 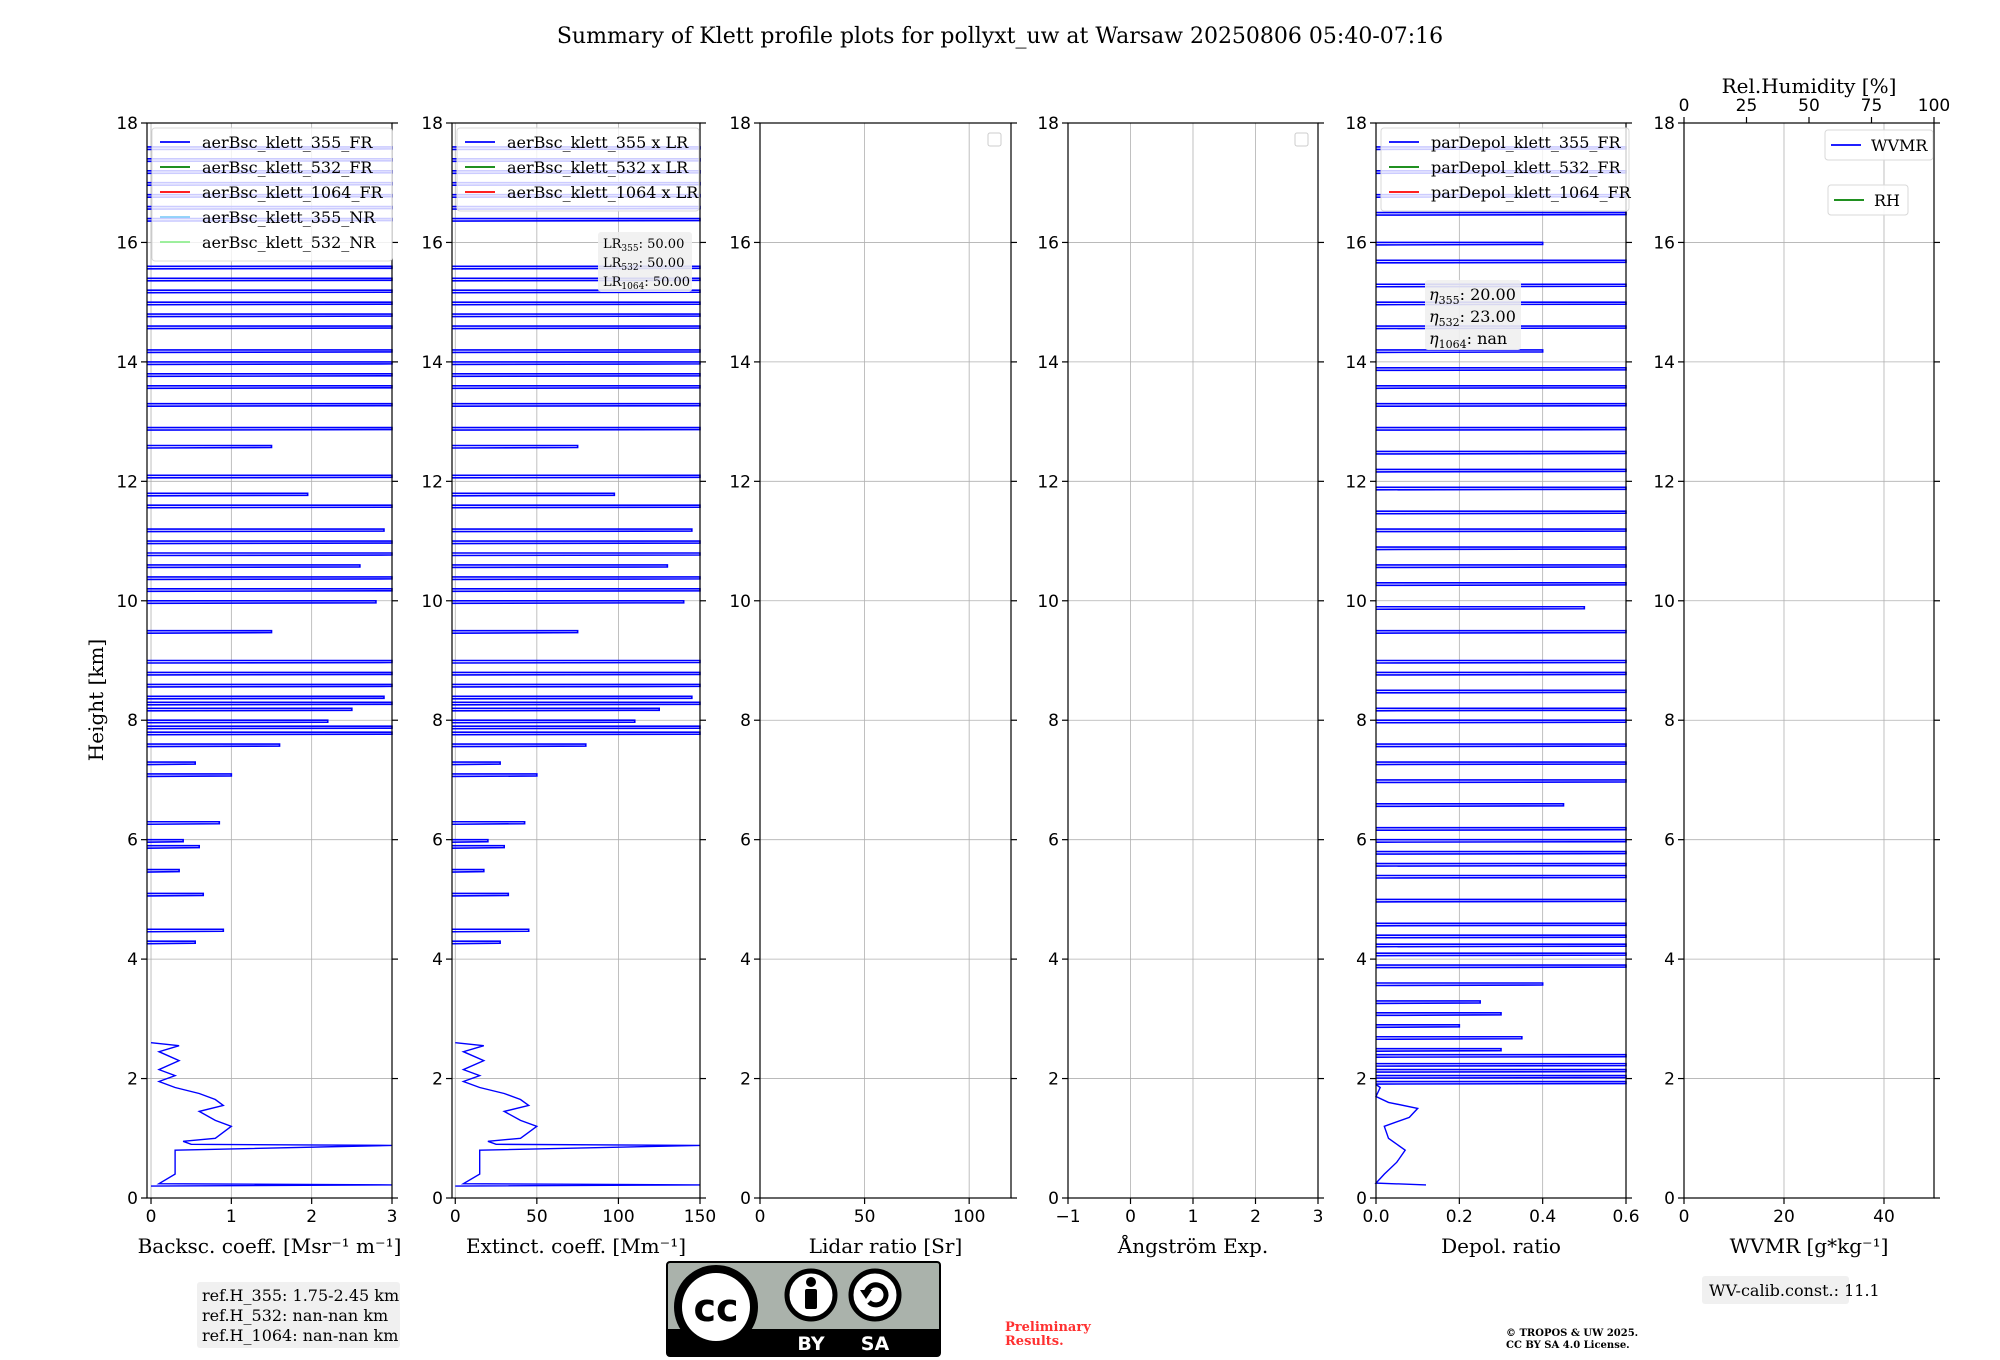 What do you see at coordinates (1473, 315) in the screenshot?
I see `eta-box` at bounding box center [1473, 315].